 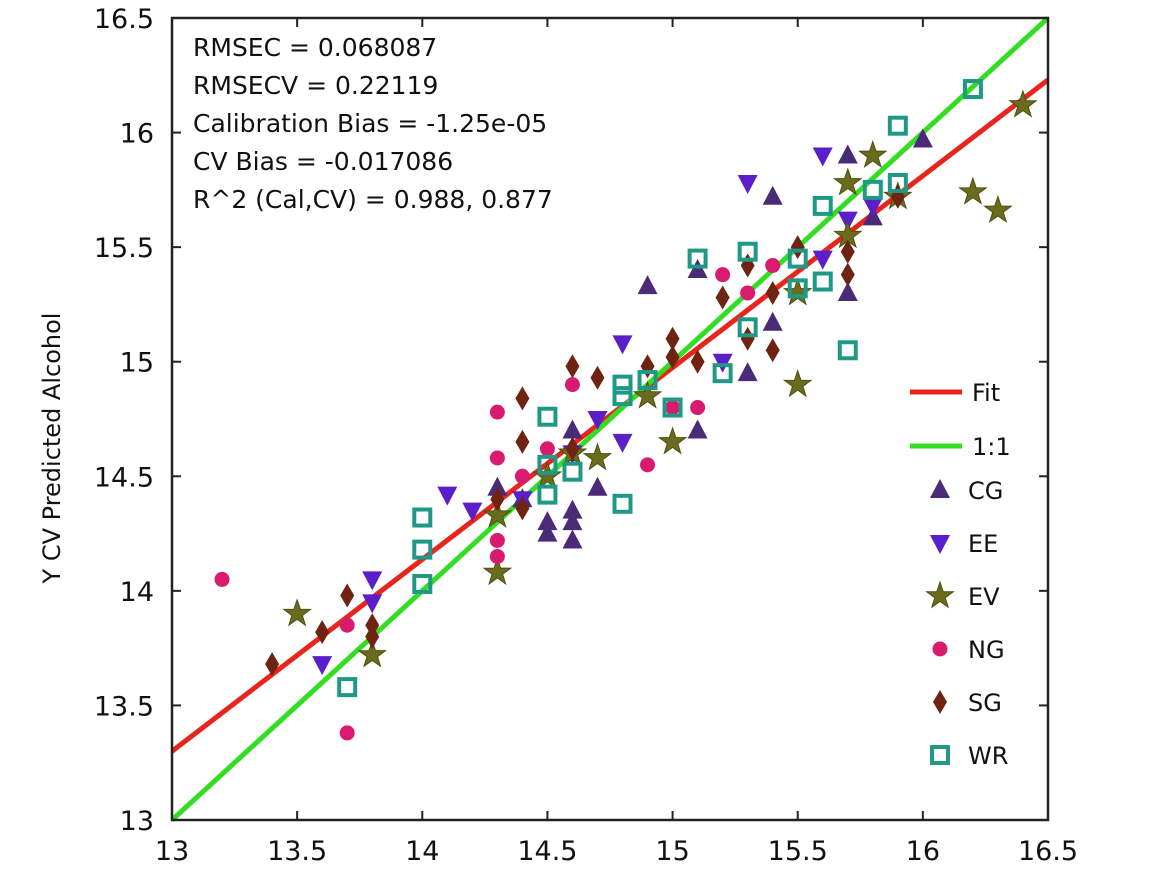 What do you see at coordinates (547, 851) in the screenshot?
I see `x-tick-label: 14.5` at bounding box center [547, 851].